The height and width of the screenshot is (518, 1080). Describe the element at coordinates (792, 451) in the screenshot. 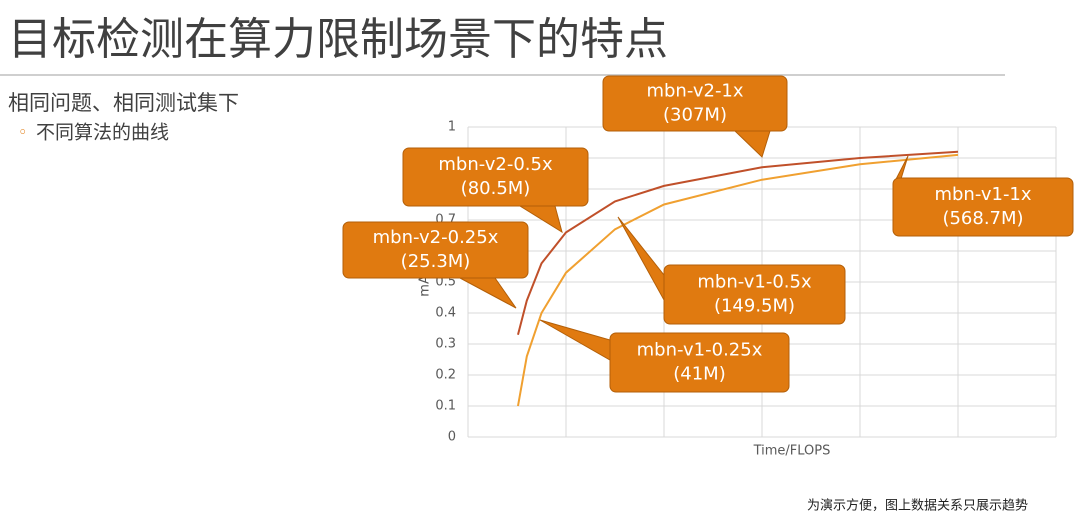

I see `x-axis-label: Time/FLOPS` at that location.